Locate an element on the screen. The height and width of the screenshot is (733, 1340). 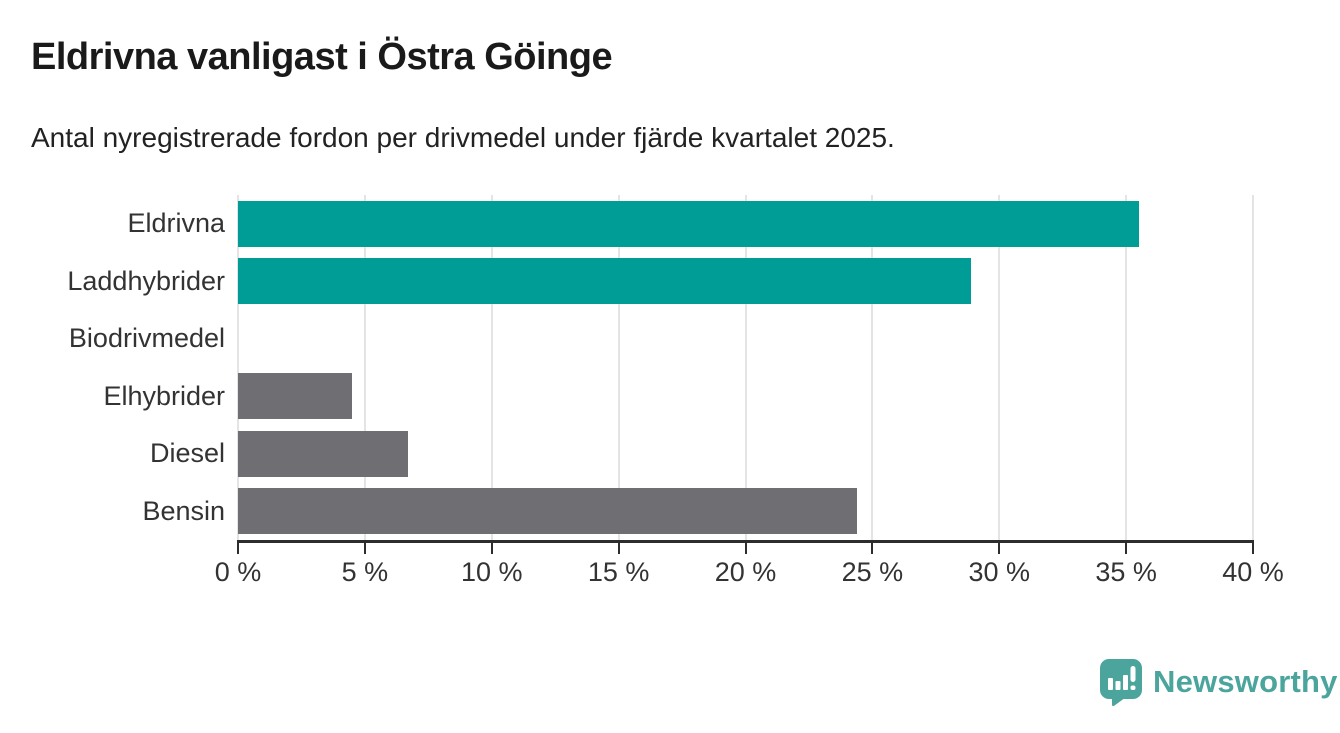
x-axis: 0 % 5 % 10 % 15 % 20 % 25 % 30 % 35 % 40 % is located at coordinates (749, 570).